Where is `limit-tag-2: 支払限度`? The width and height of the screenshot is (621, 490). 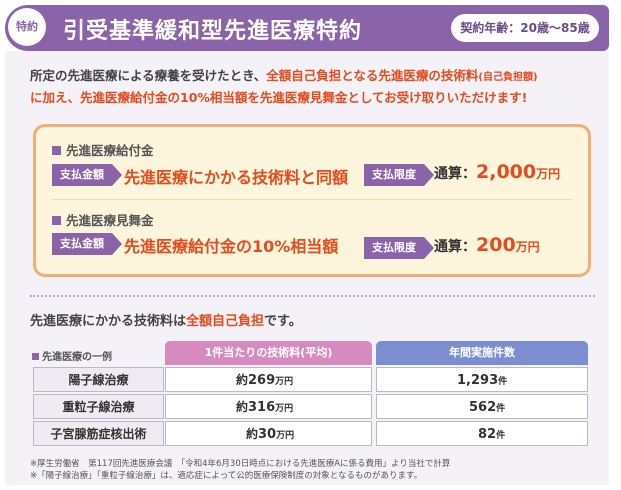
limit-tag-2: 支払限度 is located at coordinates (399, 248).